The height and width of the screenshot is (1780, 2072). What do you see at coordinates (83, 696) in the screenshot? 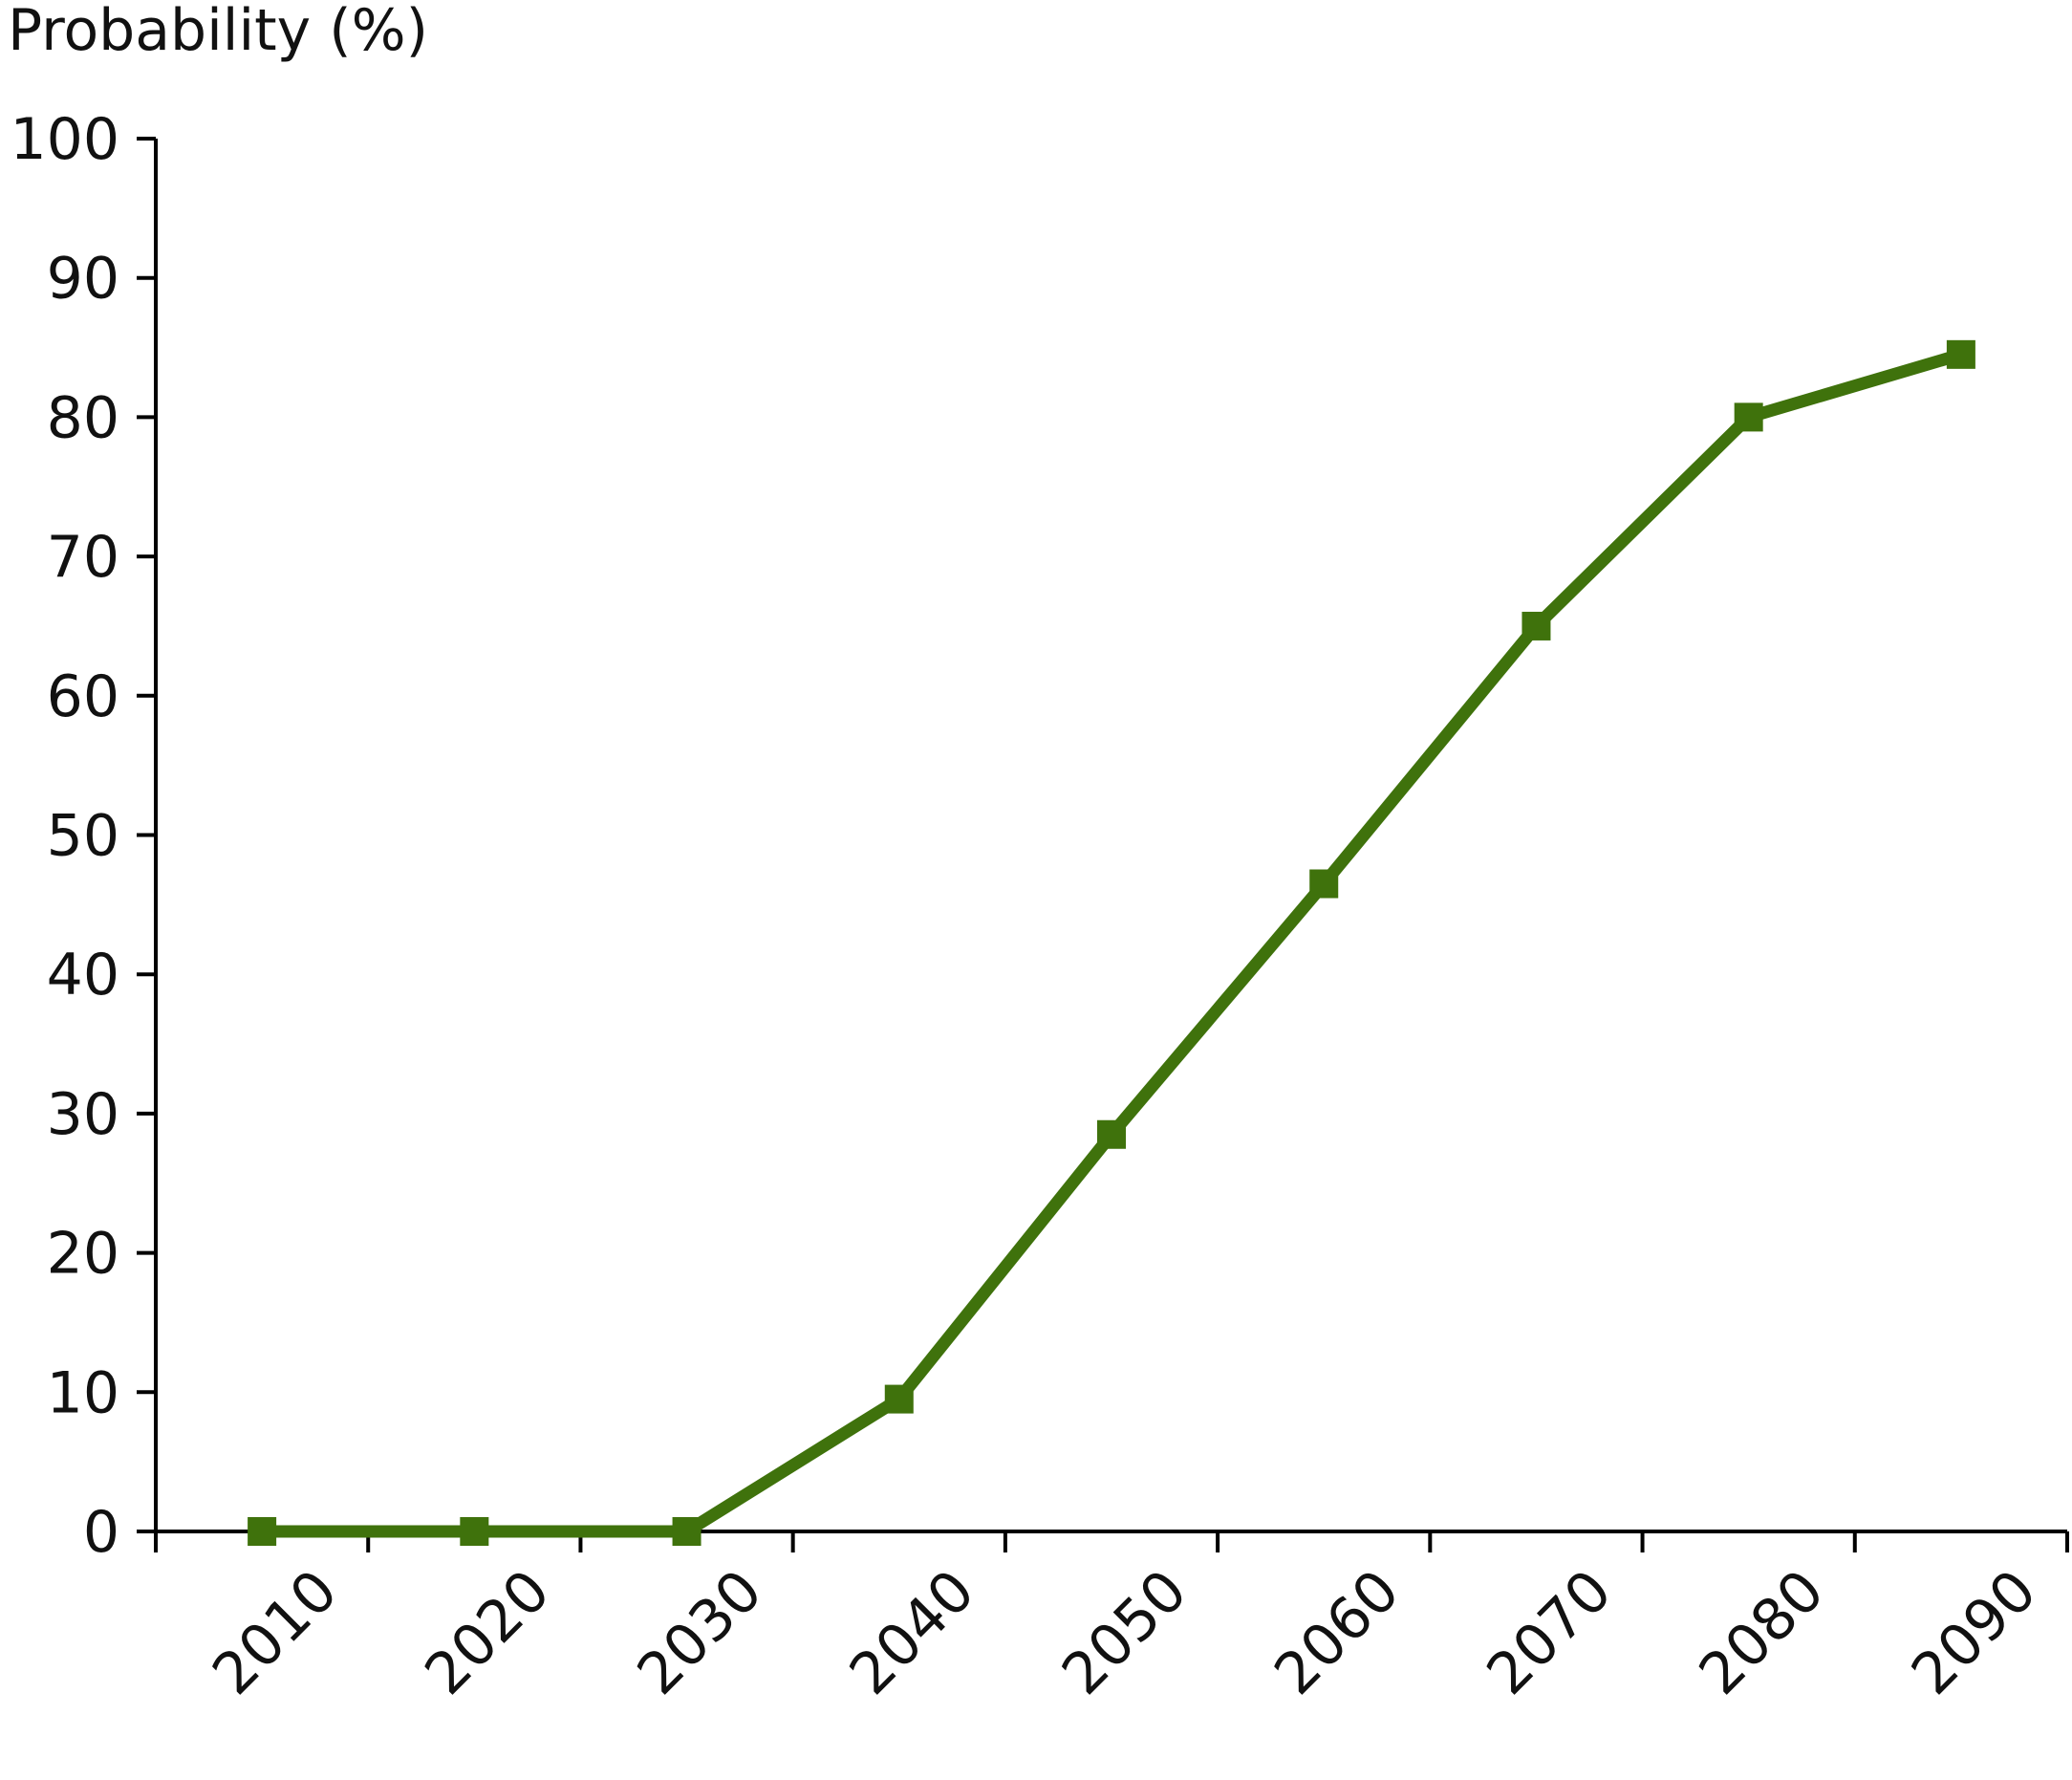
I see `y-tick-label: 60` at bounding box center [83, 696].